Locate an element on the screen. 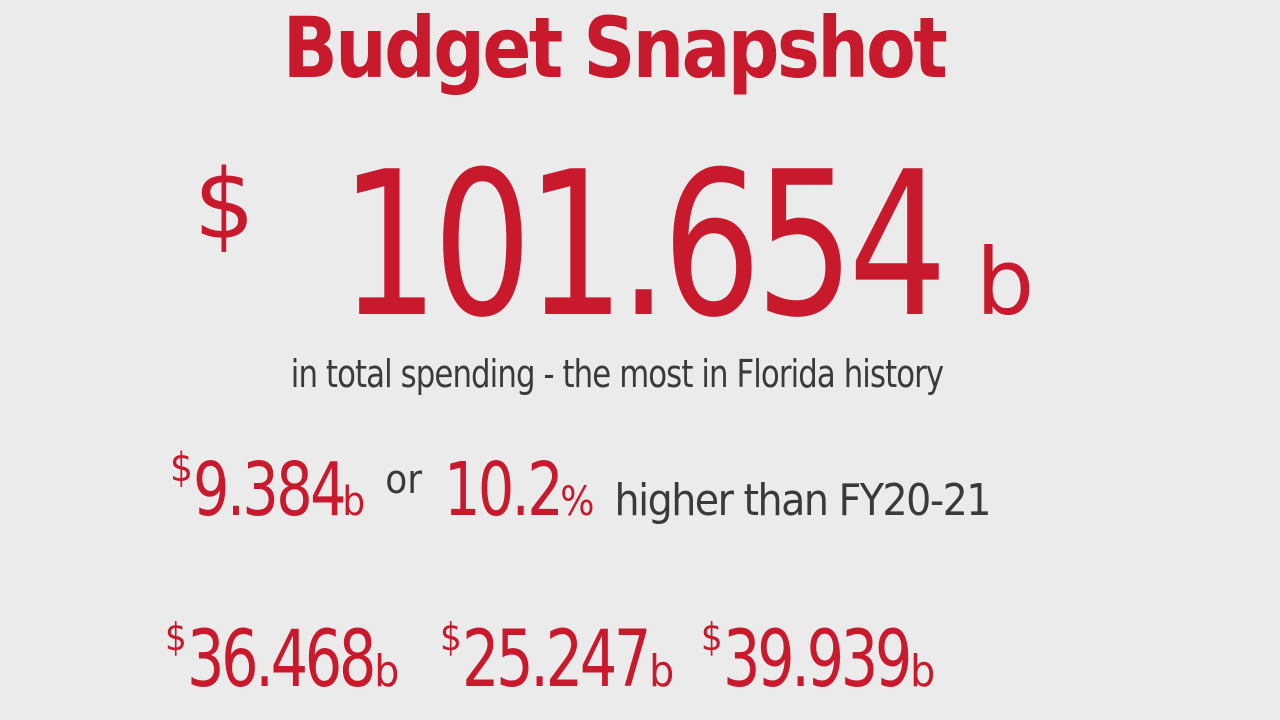  page-title: Budget Snapshot is located at coordinates (615, 48).